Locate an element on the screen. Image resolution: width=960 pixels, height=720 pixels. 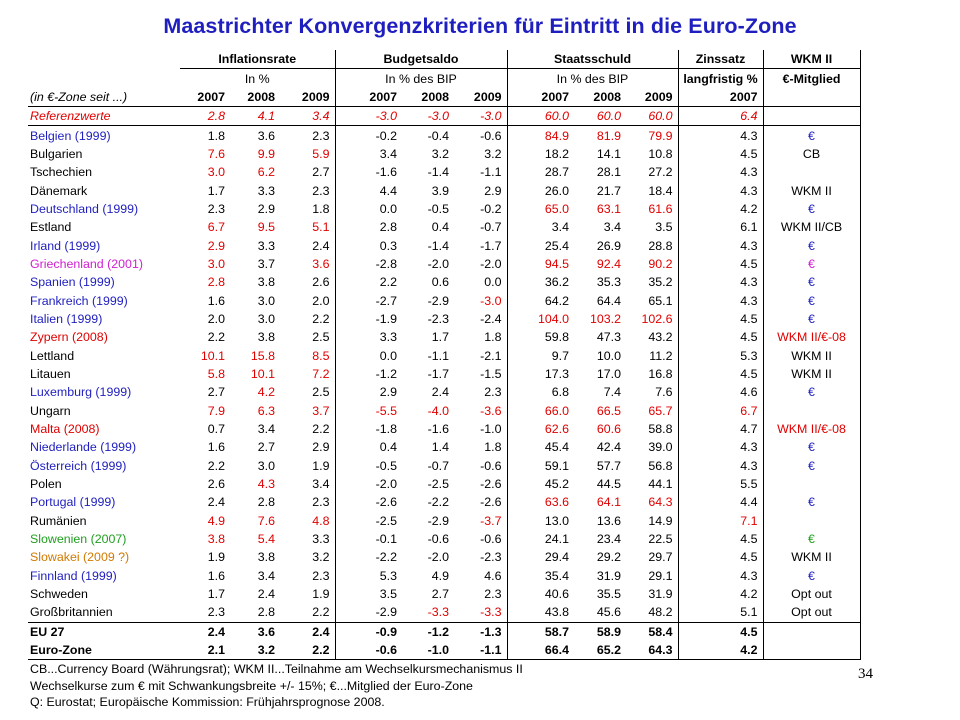
value-cell: 63.1 is located at coordinates (608, 208).